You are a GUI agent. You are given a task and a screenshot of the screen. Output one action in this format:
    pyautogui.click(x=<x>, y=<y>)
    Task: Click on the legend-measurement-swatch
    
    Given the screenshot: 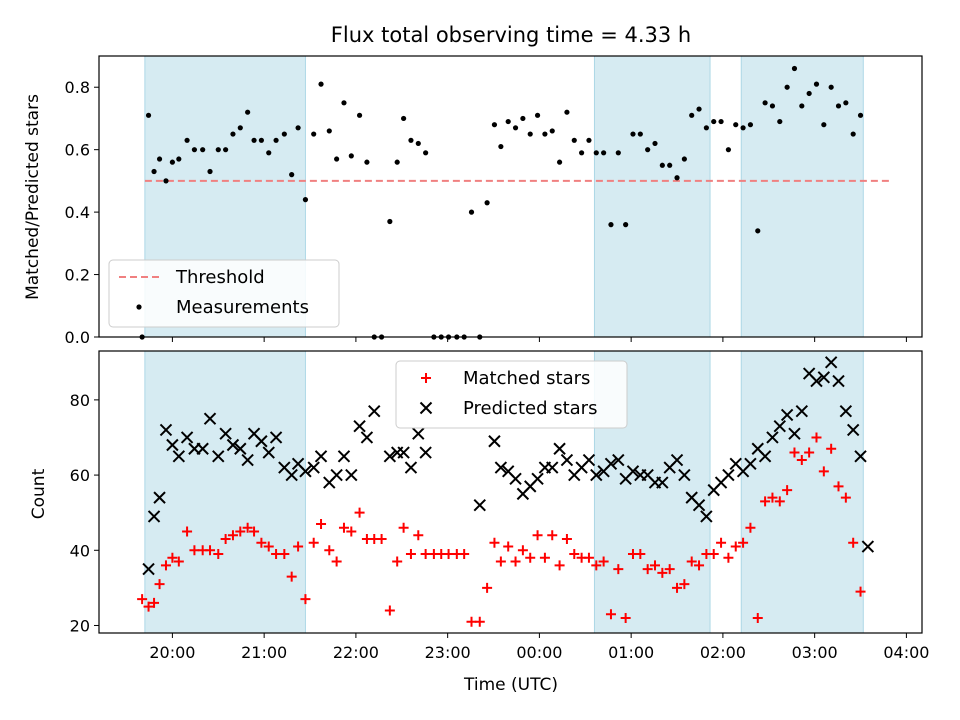 What is the action you would take?
    pyautogui.click(x=139, y=307)
    